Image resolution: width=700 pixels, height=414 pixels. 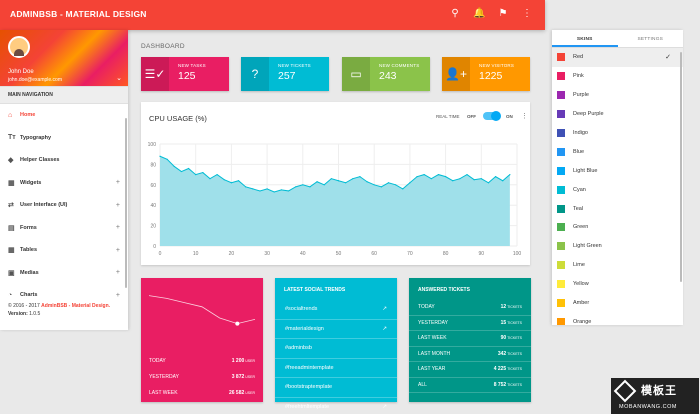 I want to click on skin-name: Lime, so click(x=579, y=265).